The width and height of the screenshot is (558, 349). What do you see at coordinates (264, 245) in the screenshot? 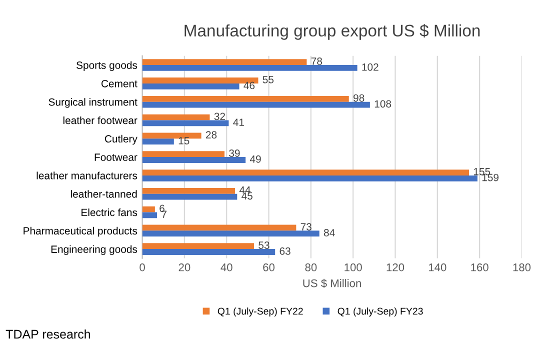
I see `data-label: 53` at bounding box center [264, 245].